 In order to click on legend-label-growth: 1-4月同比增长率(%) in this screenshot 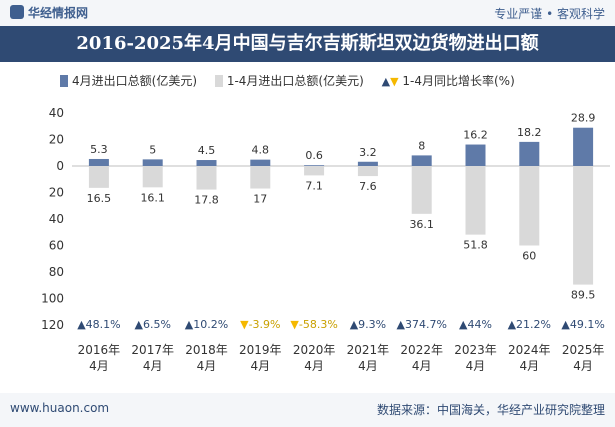, I will do `click(458, 81)`.